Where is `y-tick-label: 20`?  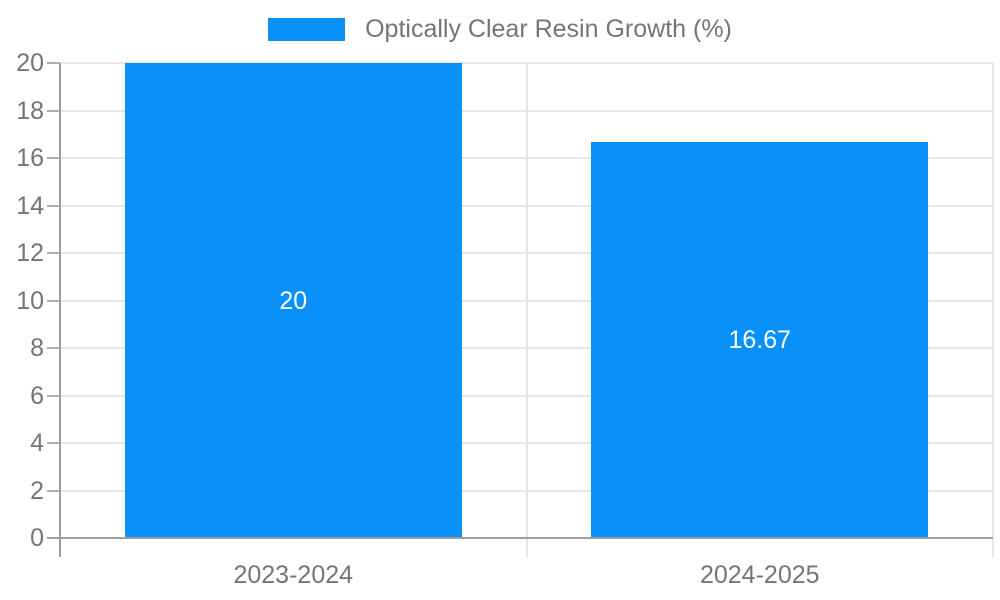 y-tick-label: 20 is located at coordinates (30, 63).